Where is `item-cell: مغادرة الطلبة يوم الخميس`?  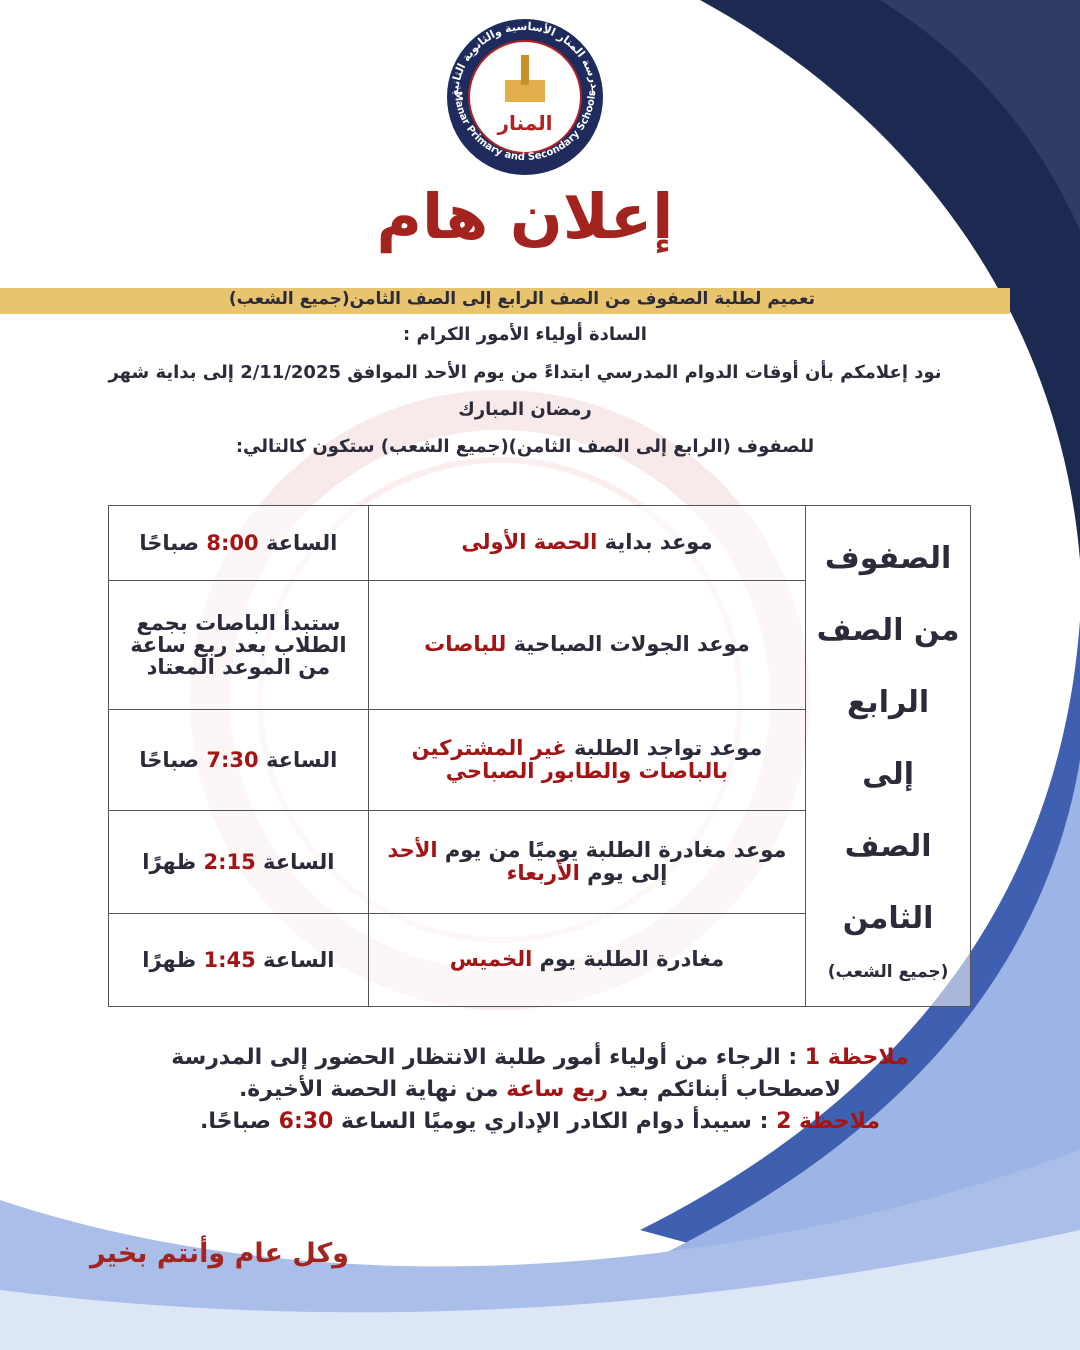
item-cell: مغادرة الطلبة يوم الخميس is located at coordinates (587, 960).